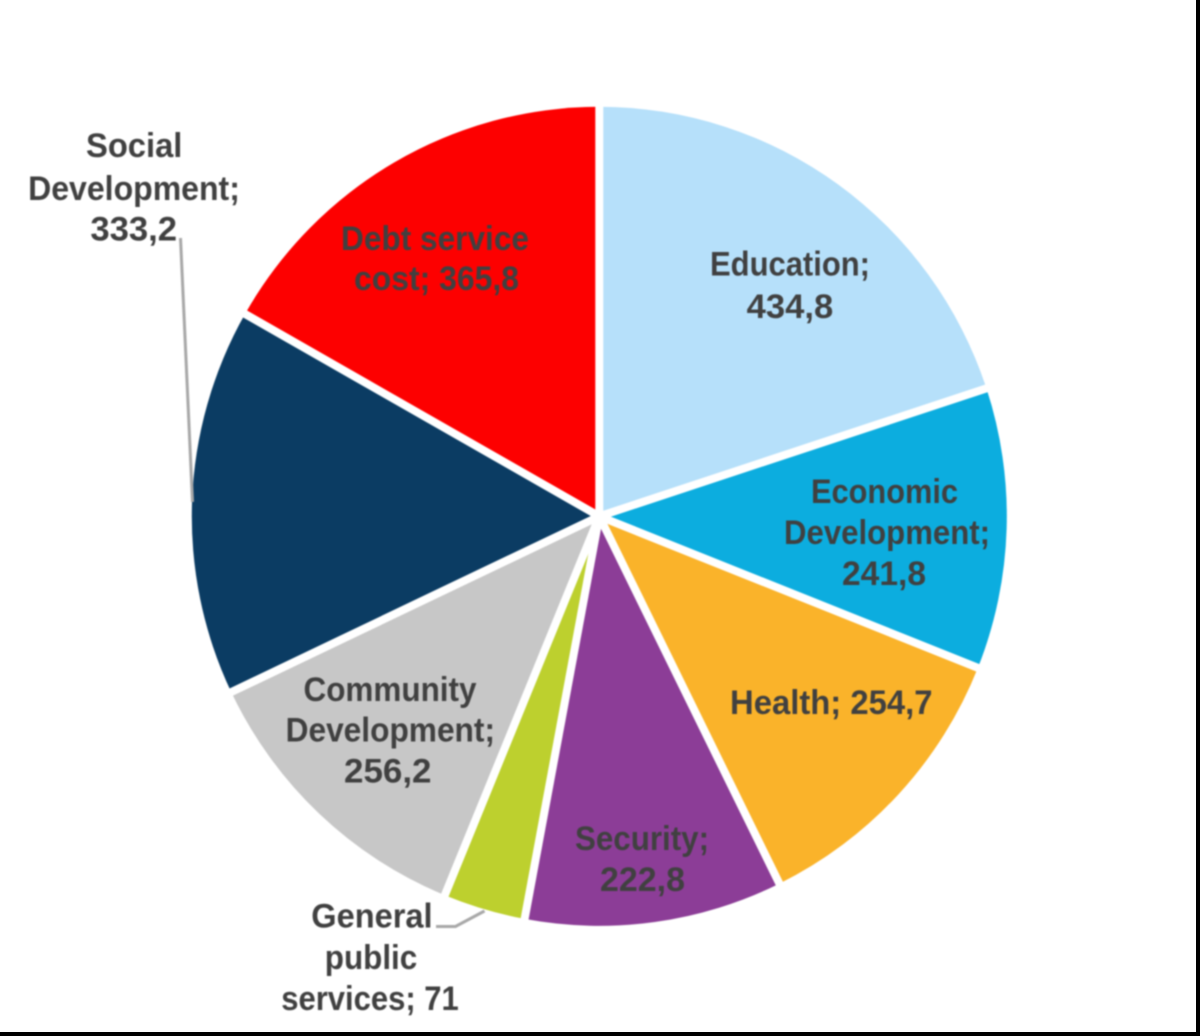  Describe the element at coordinates (134, 146) in the screenshot. I see `svg-text: Social` at that location.